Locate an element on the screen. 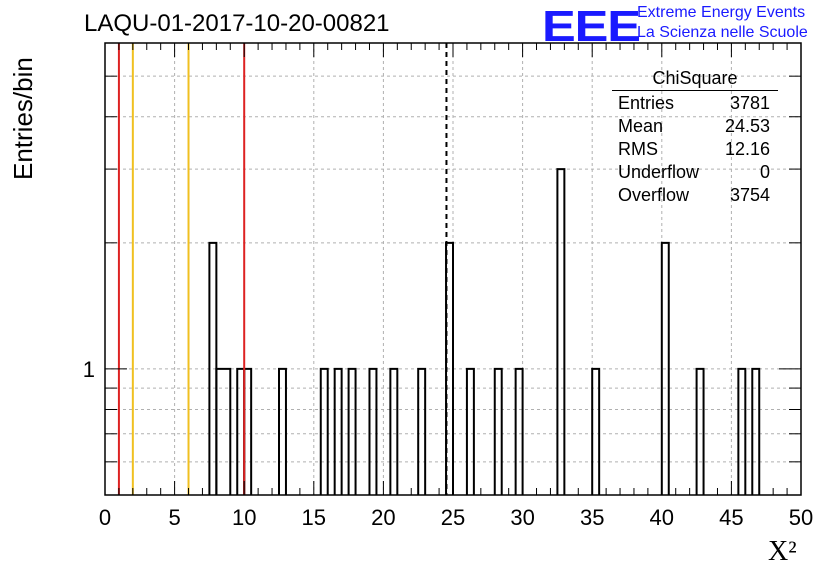  x-tick-label: 30 is located at coordinates (522, 517).